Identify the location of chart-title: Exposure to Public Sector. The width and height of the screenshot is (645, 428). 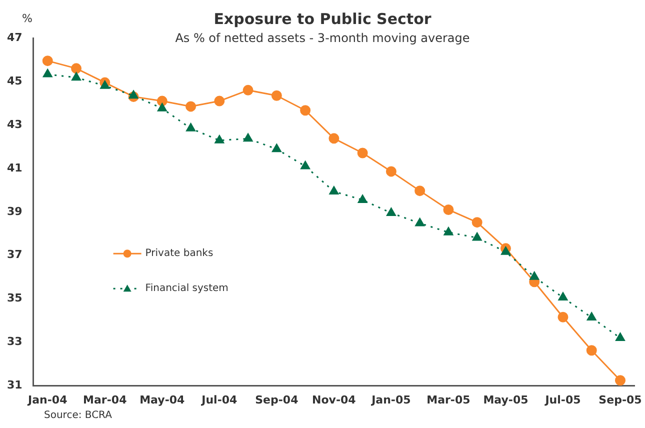
(323, 19).